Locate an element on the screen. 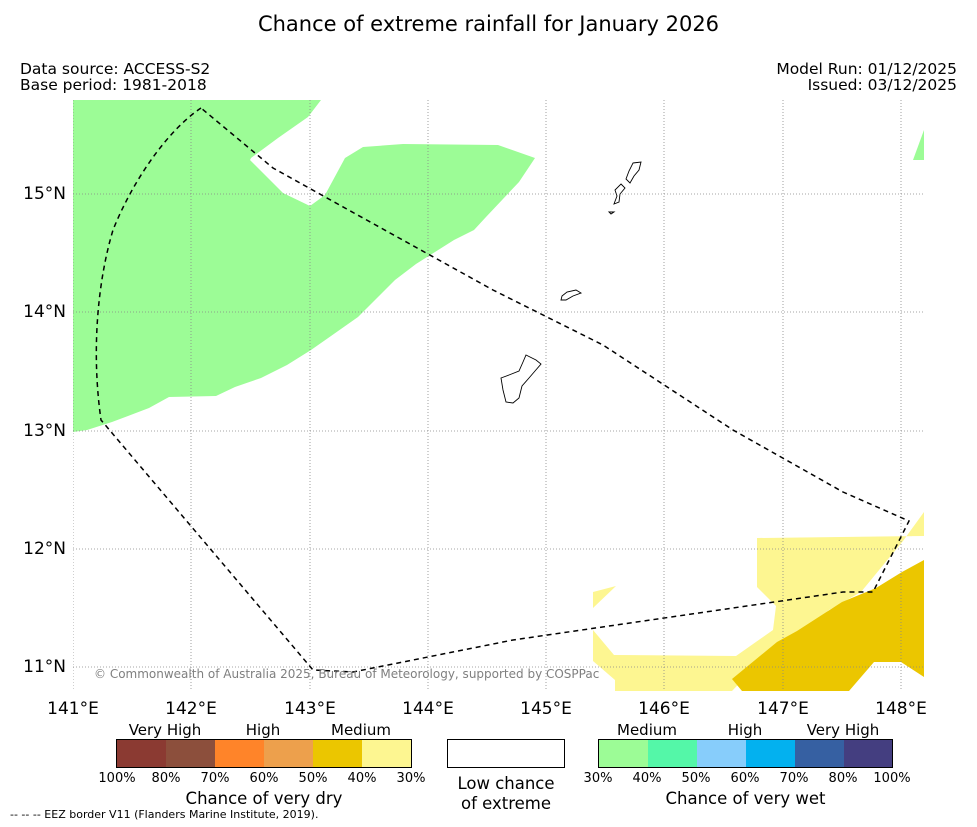 Image resolution: width=977 pixels, height=827 pixels. legend-wet-pct-70: 70% is located at coordinates (794, 778).